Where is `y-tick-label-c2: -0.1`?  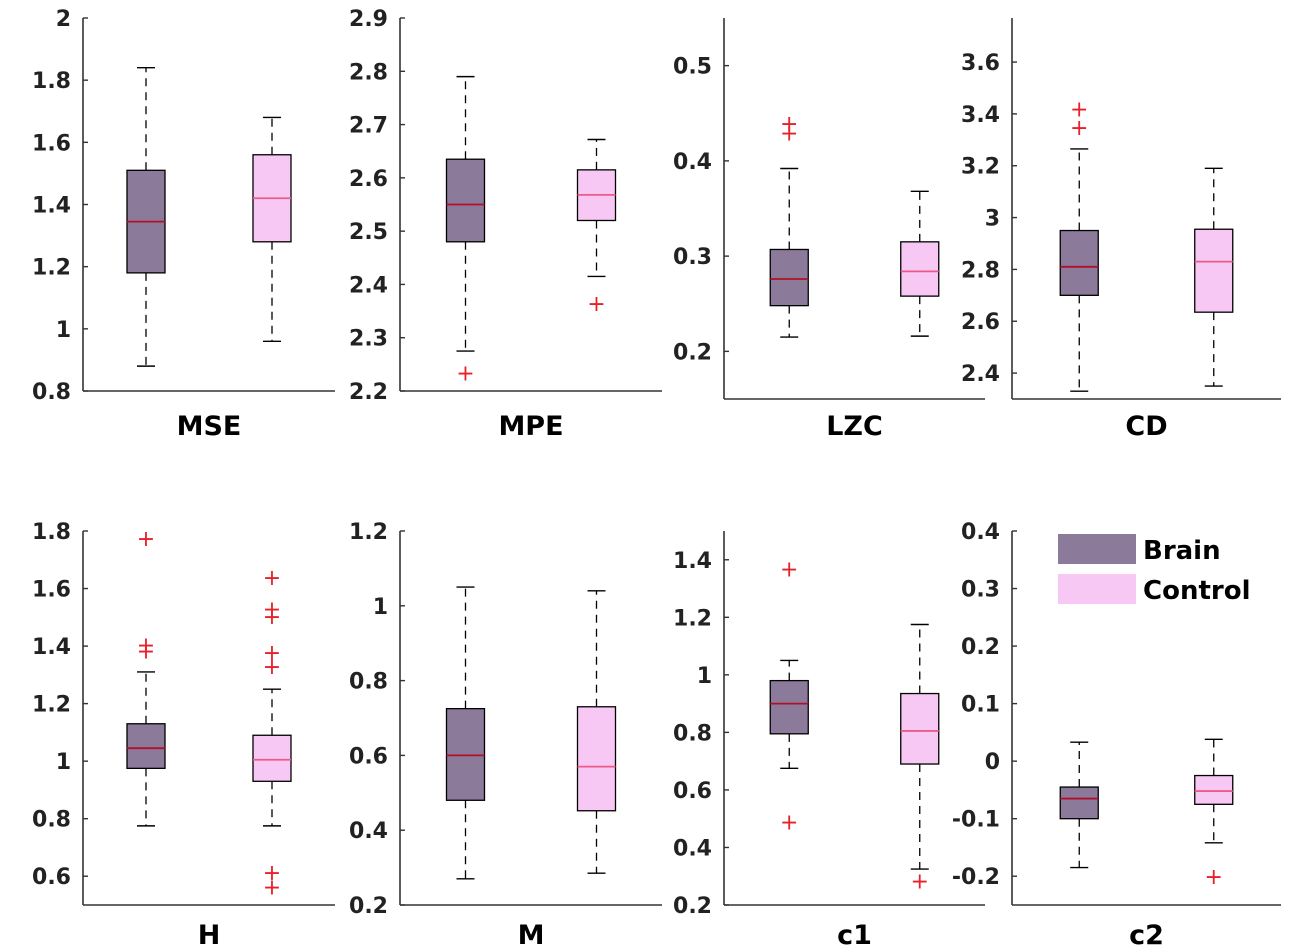 y-tick-label-c2: -0.1 is located at coordinates (976, 820).